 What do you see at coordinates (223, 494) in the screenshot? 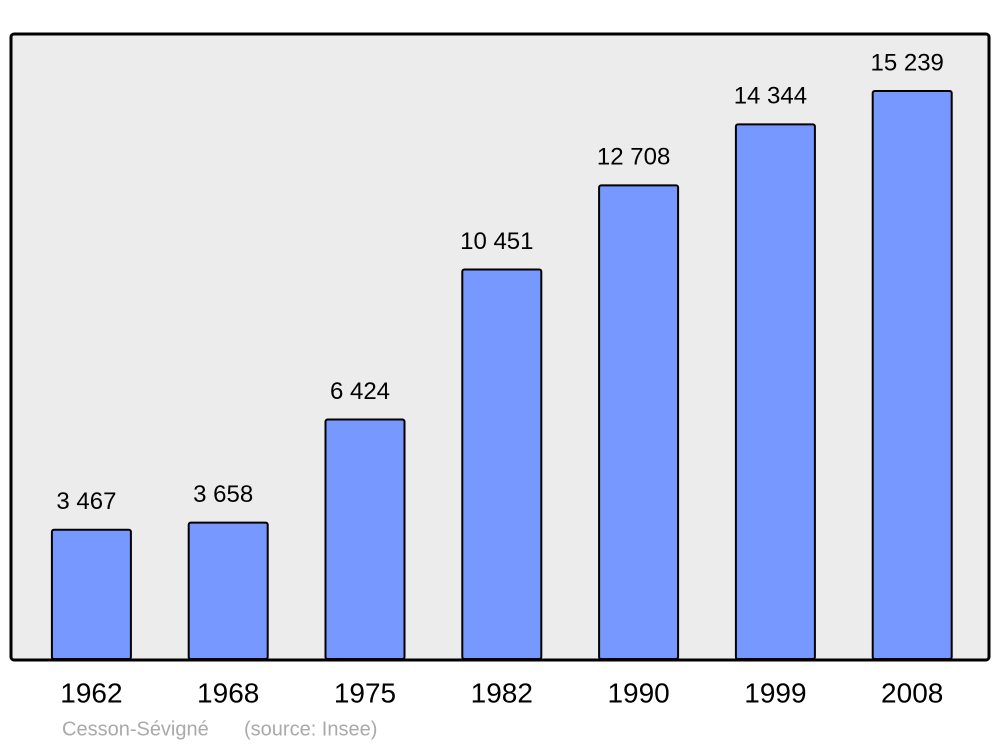
I see `value-label: 3 658` at bounding box center [223, 494].